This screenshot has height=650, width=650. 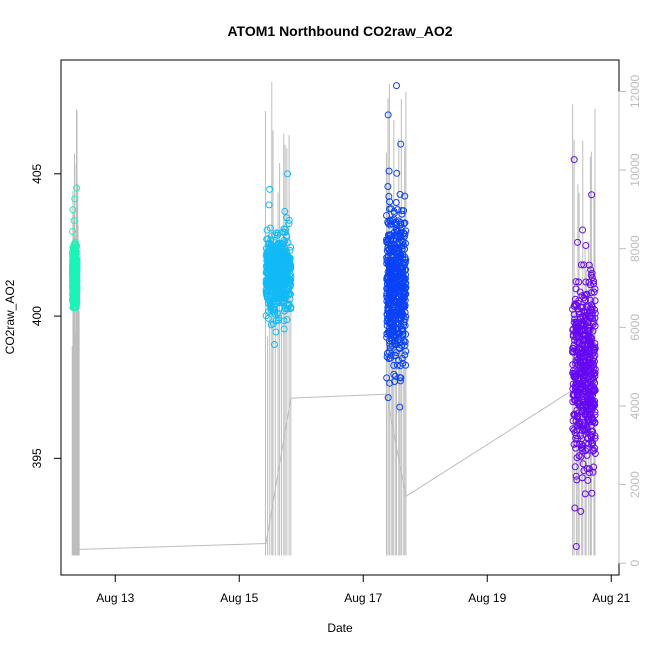 What do you see at coordinates (635, 405) in the screenshot?
I see `y2-tick-label: 4000` at bounding box center [635, 405].